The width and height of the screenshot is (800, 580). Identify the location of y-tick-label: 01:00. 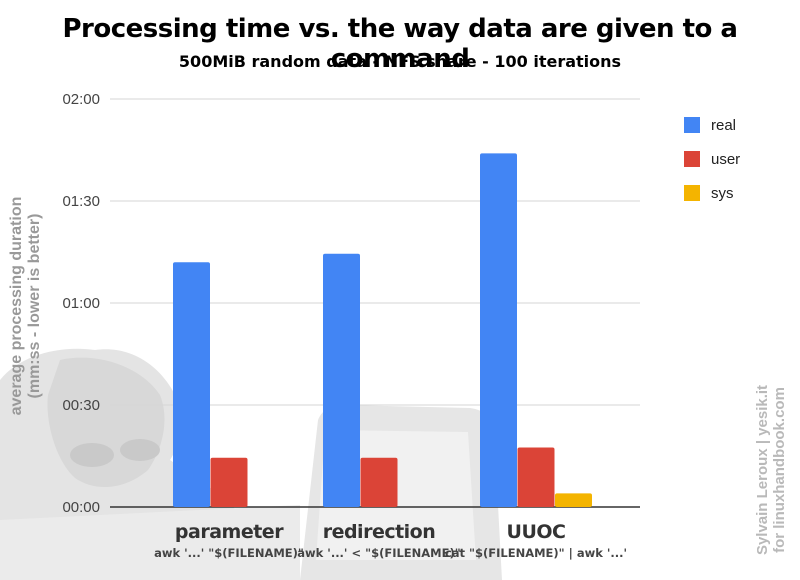
(81, 303).